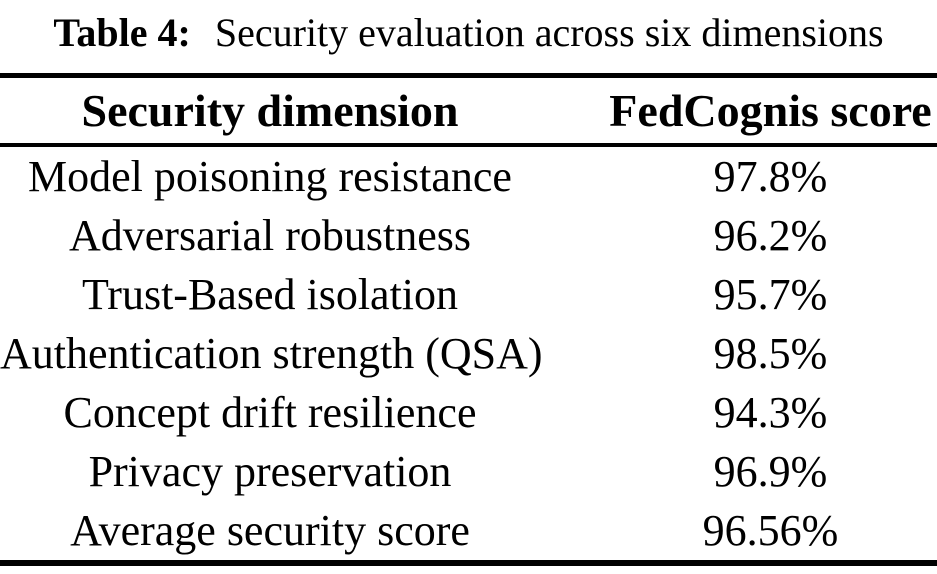 This screenshot has height=574, width=937. I want to click on table-row: Authentication strength (QSA) 98.5%, so click(468, 353).